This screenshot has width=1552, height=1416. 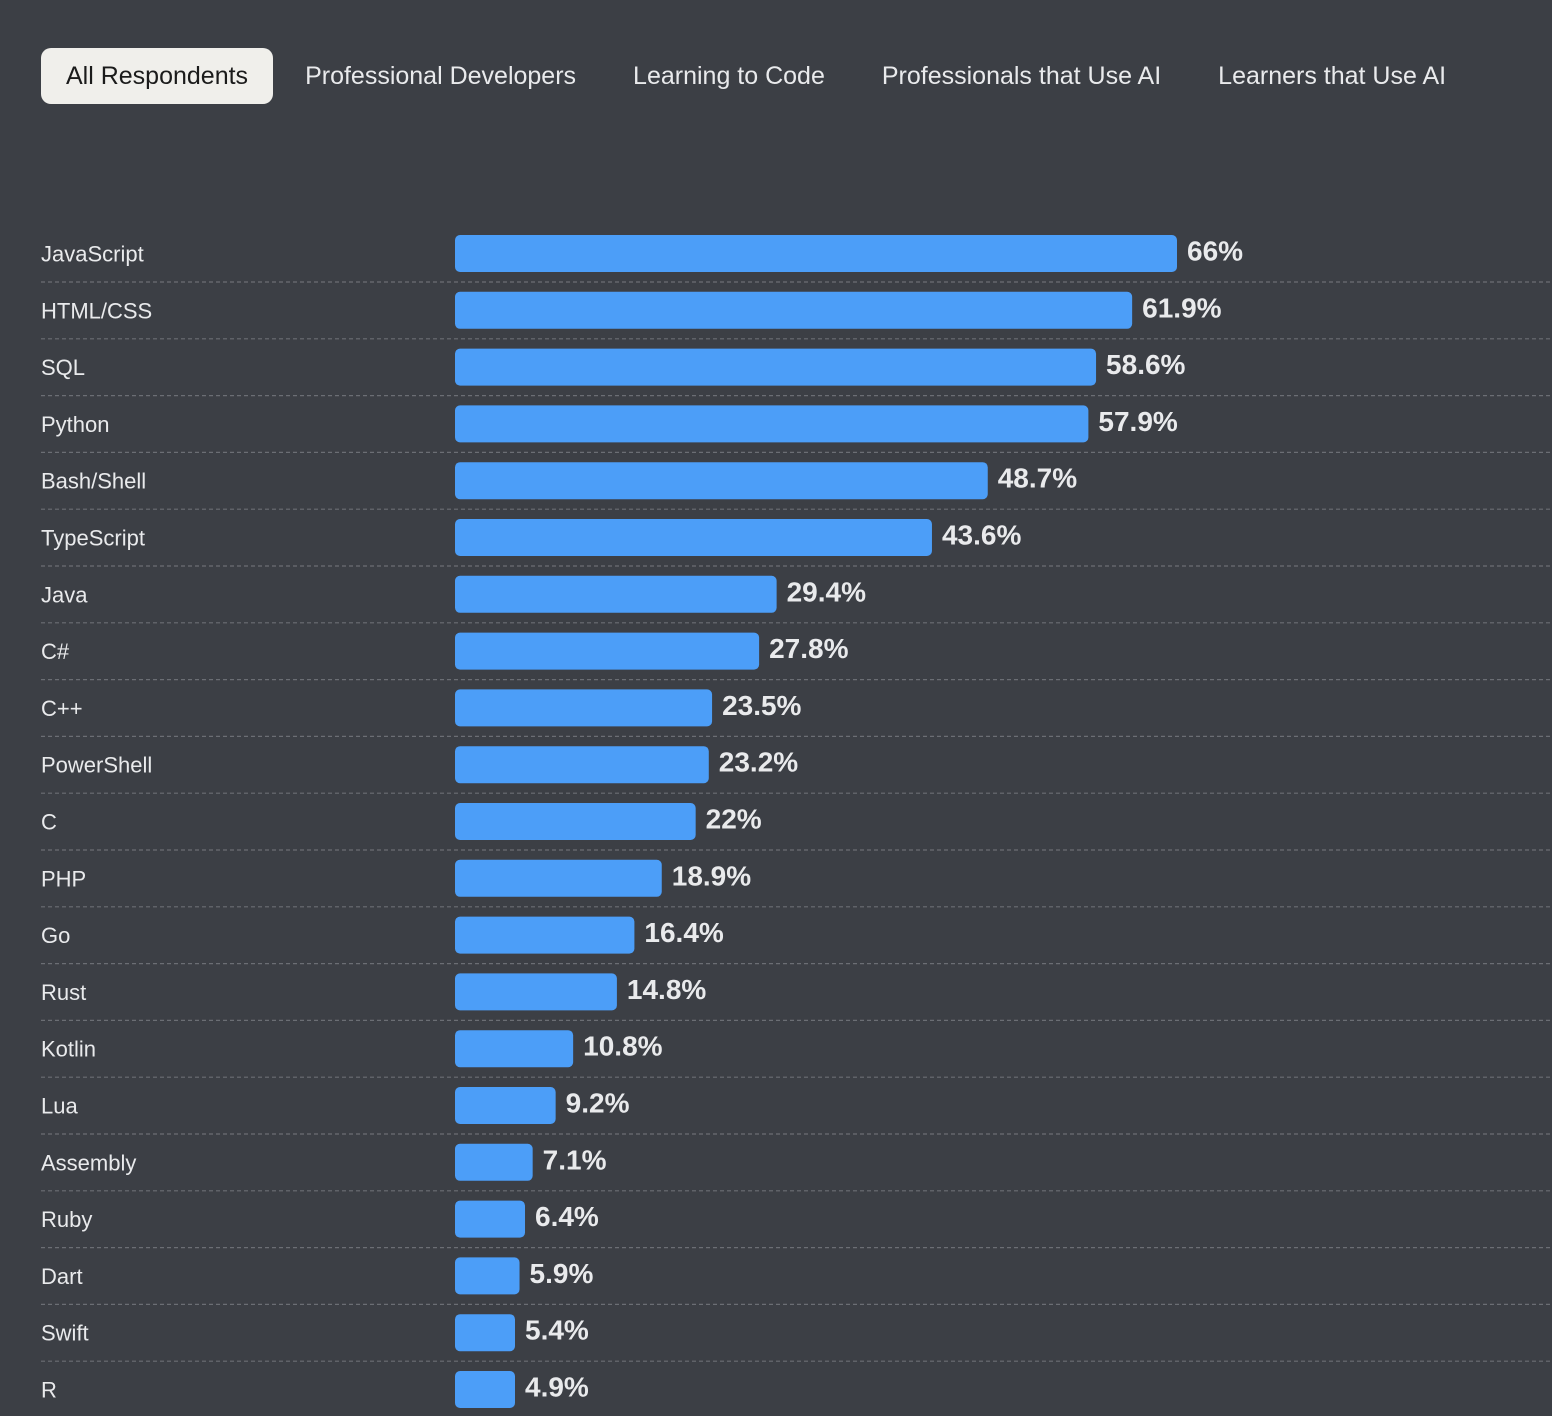 What do you see at coordinates (55, 651) in the screenshot?
I see `category-label: C#` at bounding box center [55, 651].